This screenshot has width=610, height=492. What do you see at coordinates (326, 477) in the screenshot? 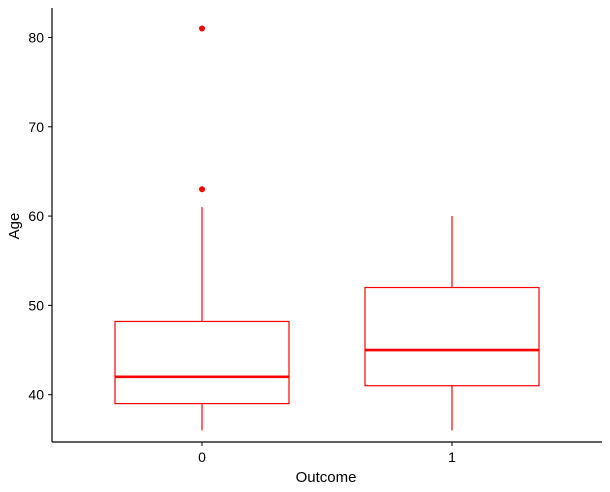
I see `x-axis-title: Outcome` at bounding box center [326, 477].